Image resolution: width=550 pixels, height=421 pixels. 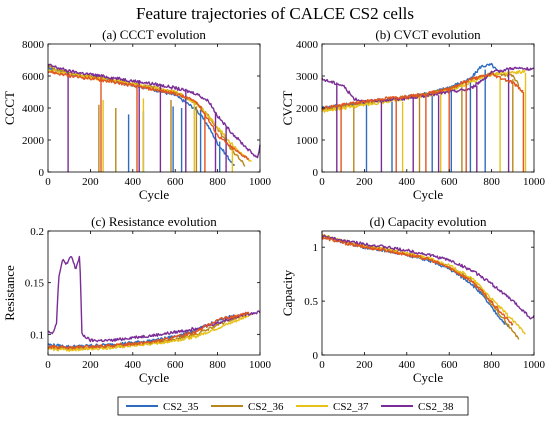 I want to click on y-tick-label: 3000, so click(x=307, y=77).